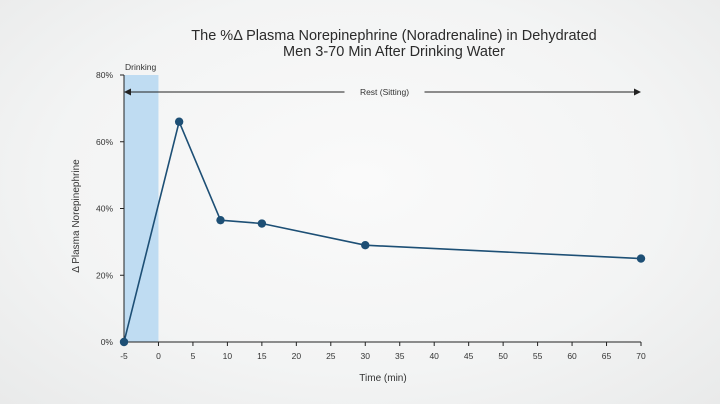  I want to click on y-tick-label: 40%, so click(104, 209).